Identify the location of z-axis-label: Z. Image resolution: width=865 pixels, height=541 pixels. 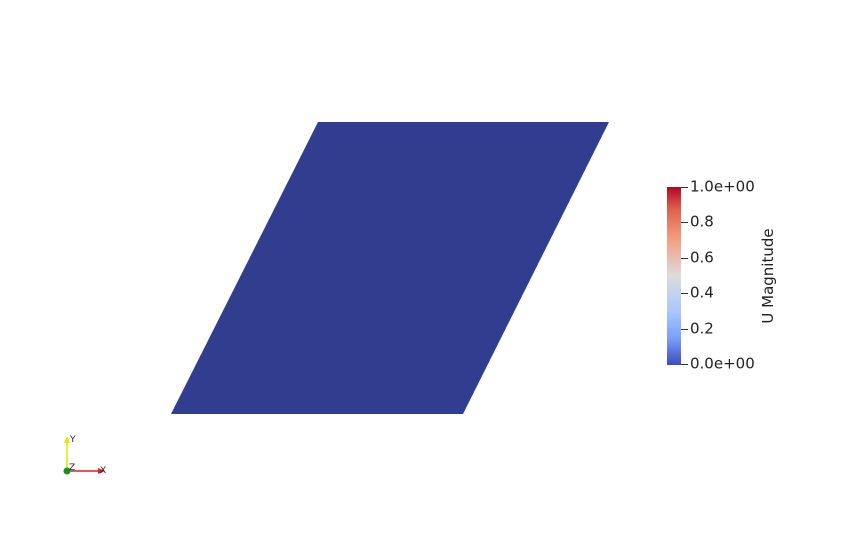
(72, 468).